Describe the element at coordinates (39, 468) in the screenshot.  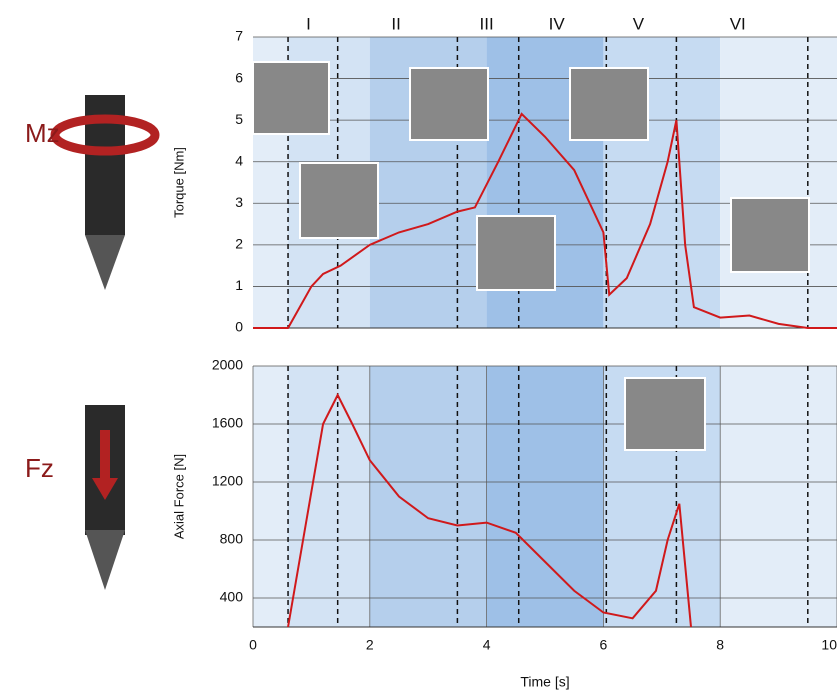
I see `fz-label: Fz` at that location.